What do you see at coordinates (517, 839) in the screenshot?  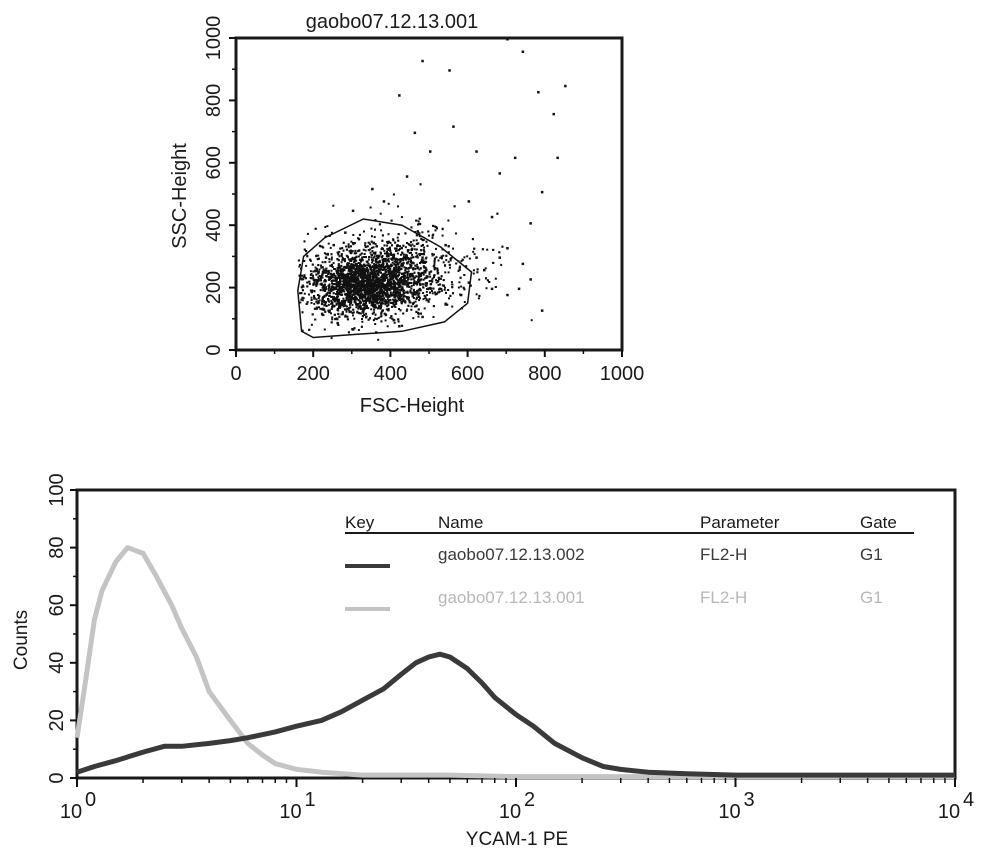 I see `histogram-x-label: YCAM-1 PE` at bounding box center [517, 839].